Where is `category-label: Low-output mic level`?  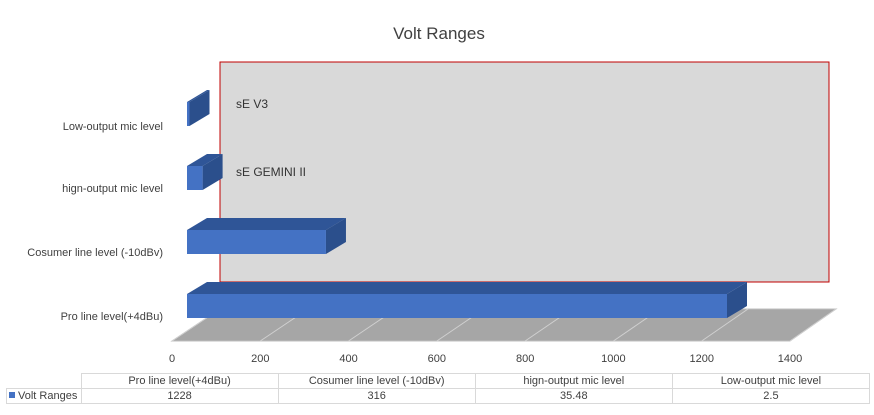
category-label: Low-output mic level is located at coordinates (113, 127).